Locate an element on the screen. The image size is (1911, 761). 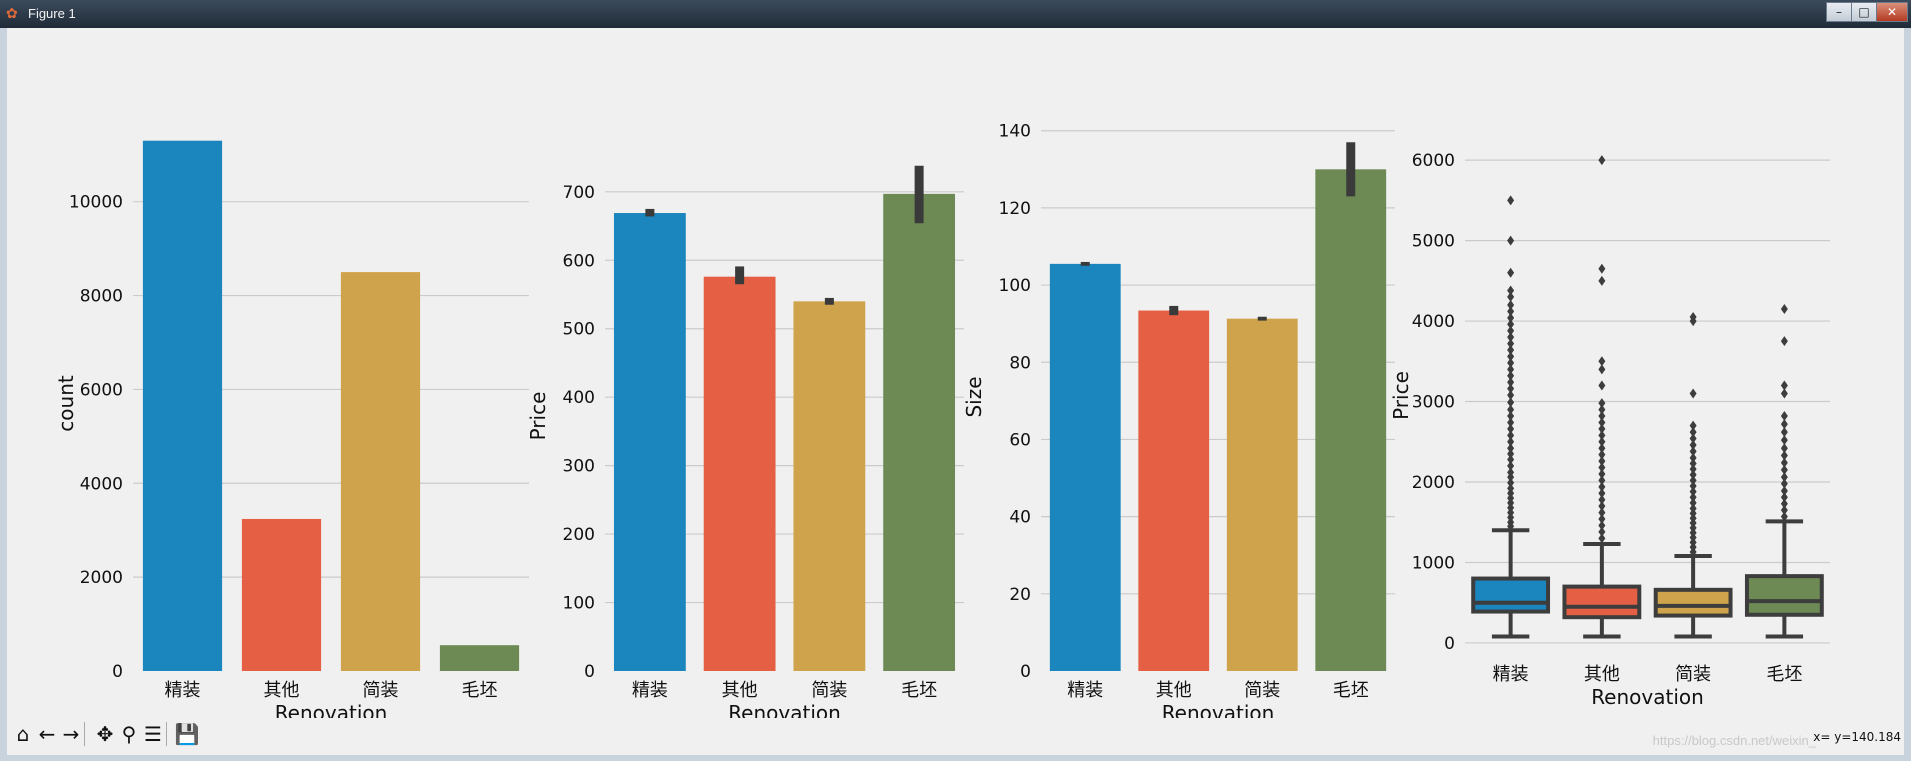
home-icon: ⌂ is located at coordinates (23, 734).